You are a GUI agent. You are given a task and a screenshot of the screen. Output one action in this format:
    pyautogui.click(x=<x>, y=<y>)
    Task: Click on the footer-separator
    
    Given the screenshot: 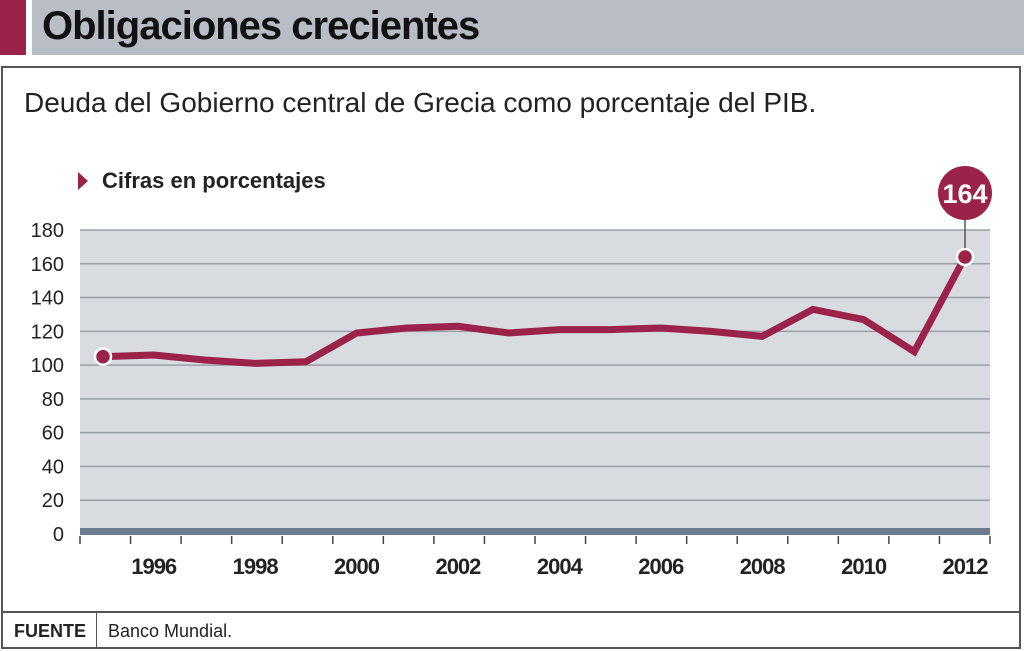 What is the action you would take?
    pyautogui.click(x=96, y=631)
    